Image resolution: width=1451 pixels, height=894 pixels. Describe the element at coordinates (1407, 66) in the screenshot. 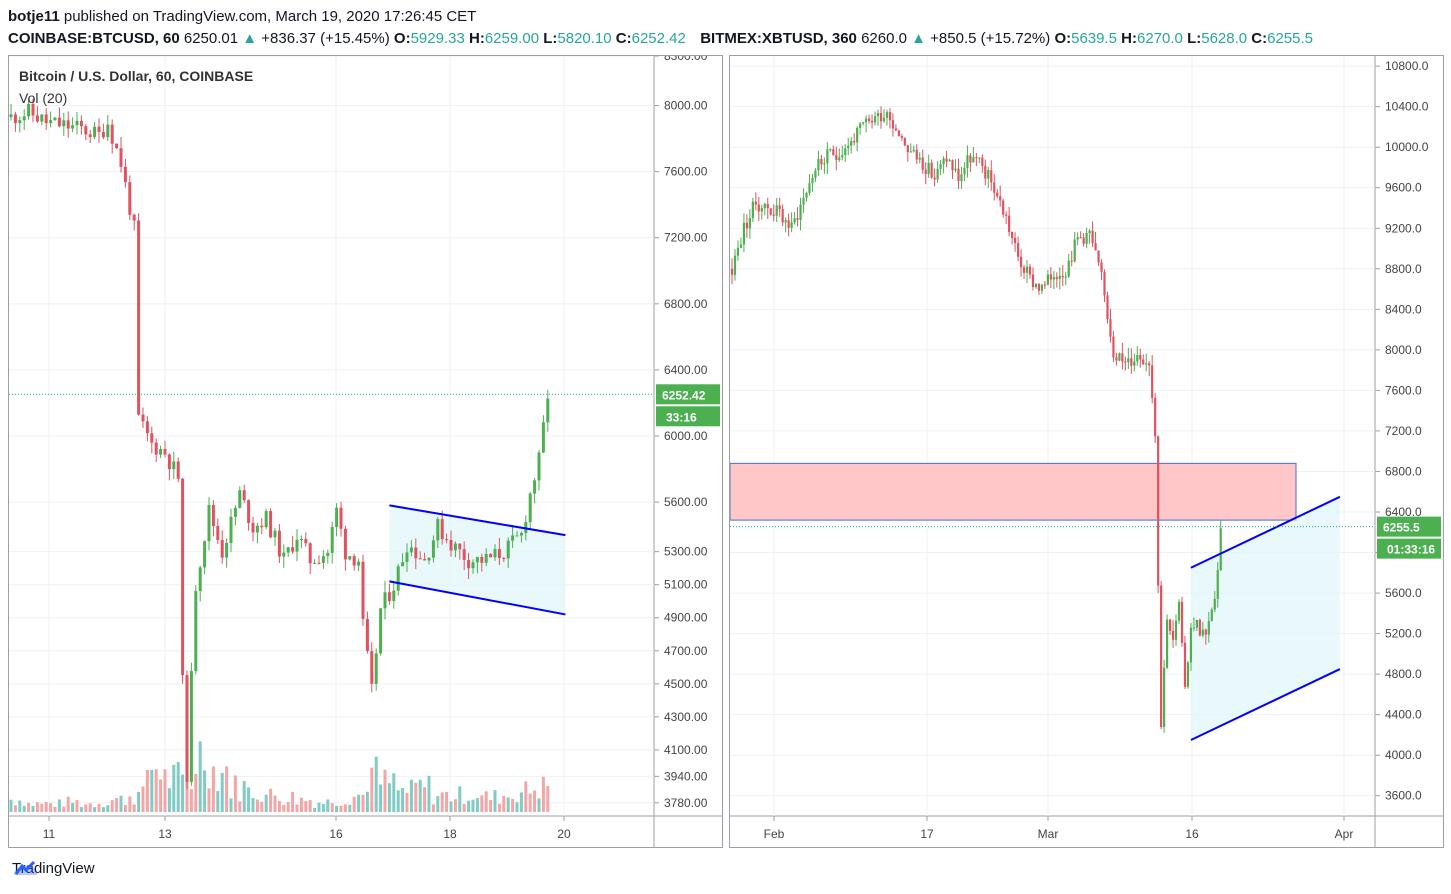

I see `y-tick-label: 10800.0` at that location.